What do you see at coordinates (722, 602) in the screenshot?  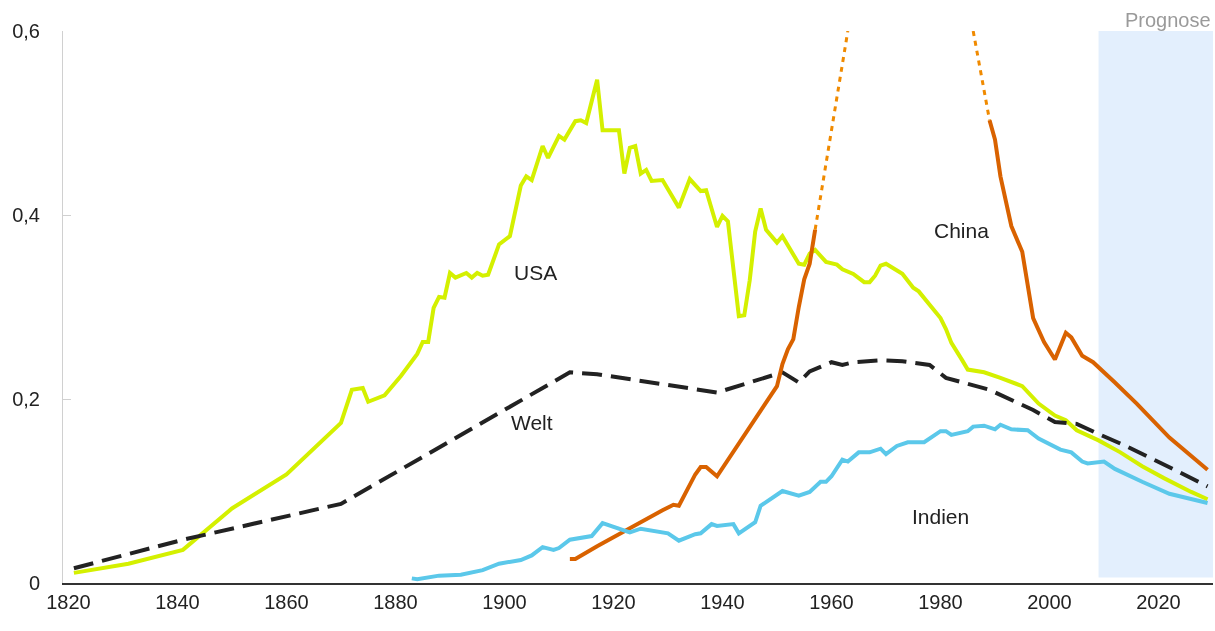 I see `x-tick-label: 1940` at bounding box center [722, 602].